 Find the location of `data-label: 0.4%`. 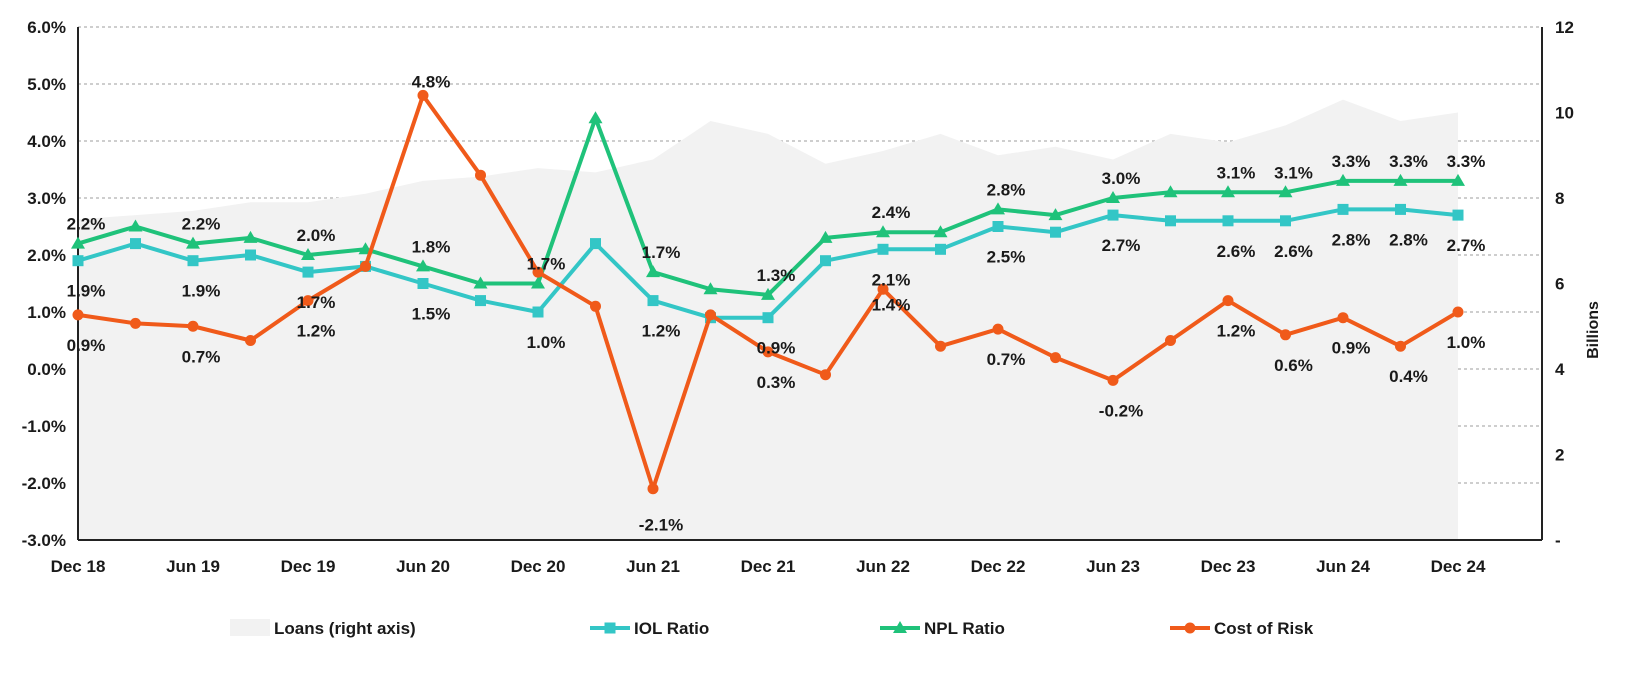

data-label: 0.4% is located at coordinates (1408, 376).